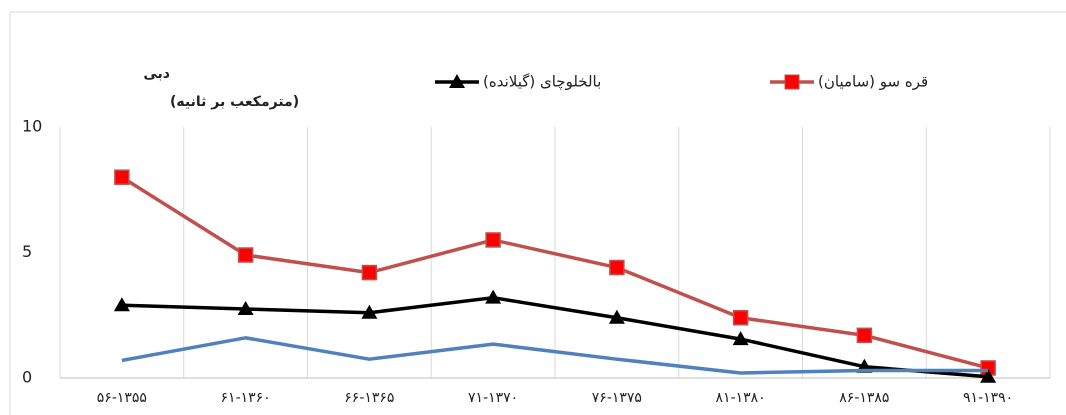 This screenshot has height=415, width=1066. What do you see at coordinates (988, 398) in the screenshot?
I see `x-tick-label: ۹۱-۱۳۹۰` at bounding box center [988, 398].